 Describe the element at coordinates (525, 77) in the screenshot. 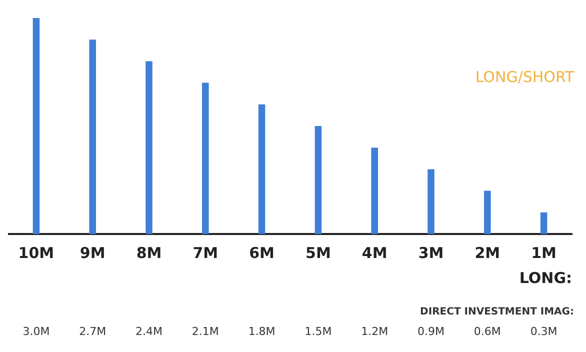

I see `annotation: LONG/SHORT` at that location.